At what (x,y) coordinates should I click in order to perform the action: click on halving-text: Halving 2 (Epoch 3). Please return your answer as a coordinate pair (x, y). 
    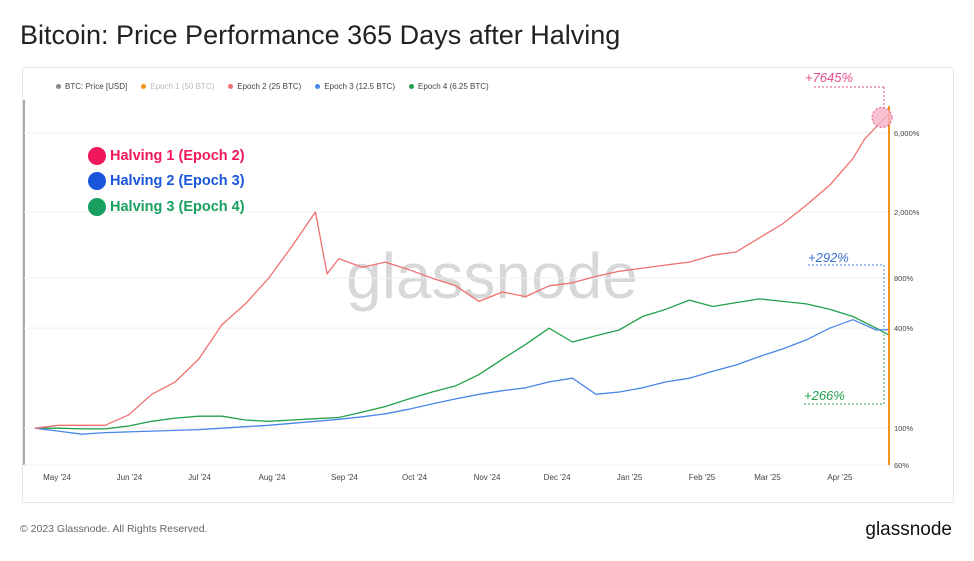
    Looking at the image, I should click on (177, 181).